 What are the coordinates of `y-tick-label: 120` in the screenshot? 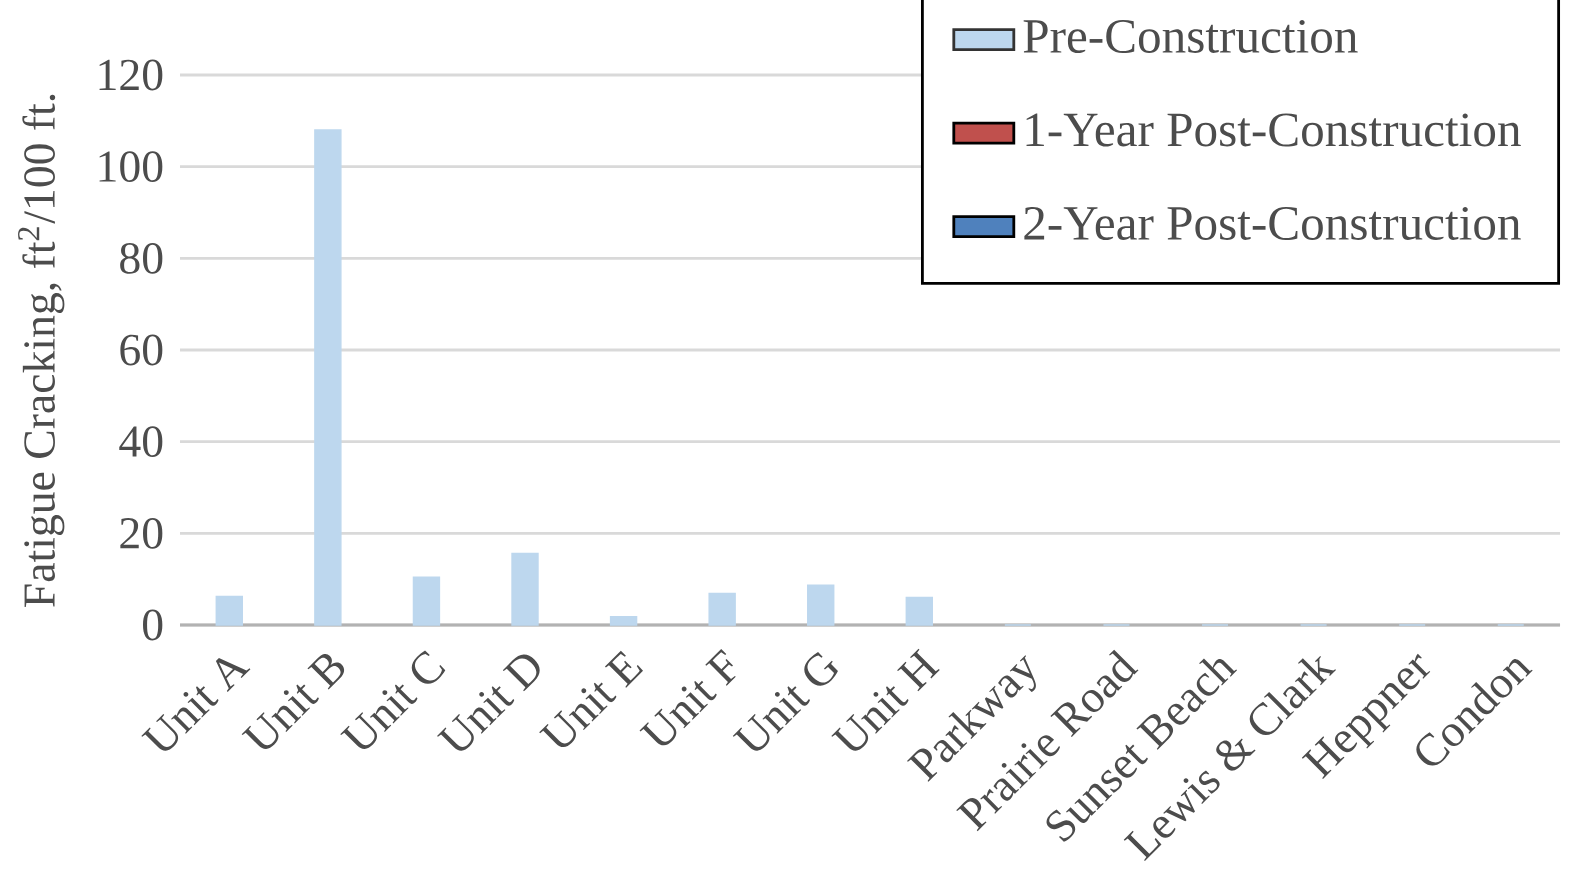 It's located at (131, 75).